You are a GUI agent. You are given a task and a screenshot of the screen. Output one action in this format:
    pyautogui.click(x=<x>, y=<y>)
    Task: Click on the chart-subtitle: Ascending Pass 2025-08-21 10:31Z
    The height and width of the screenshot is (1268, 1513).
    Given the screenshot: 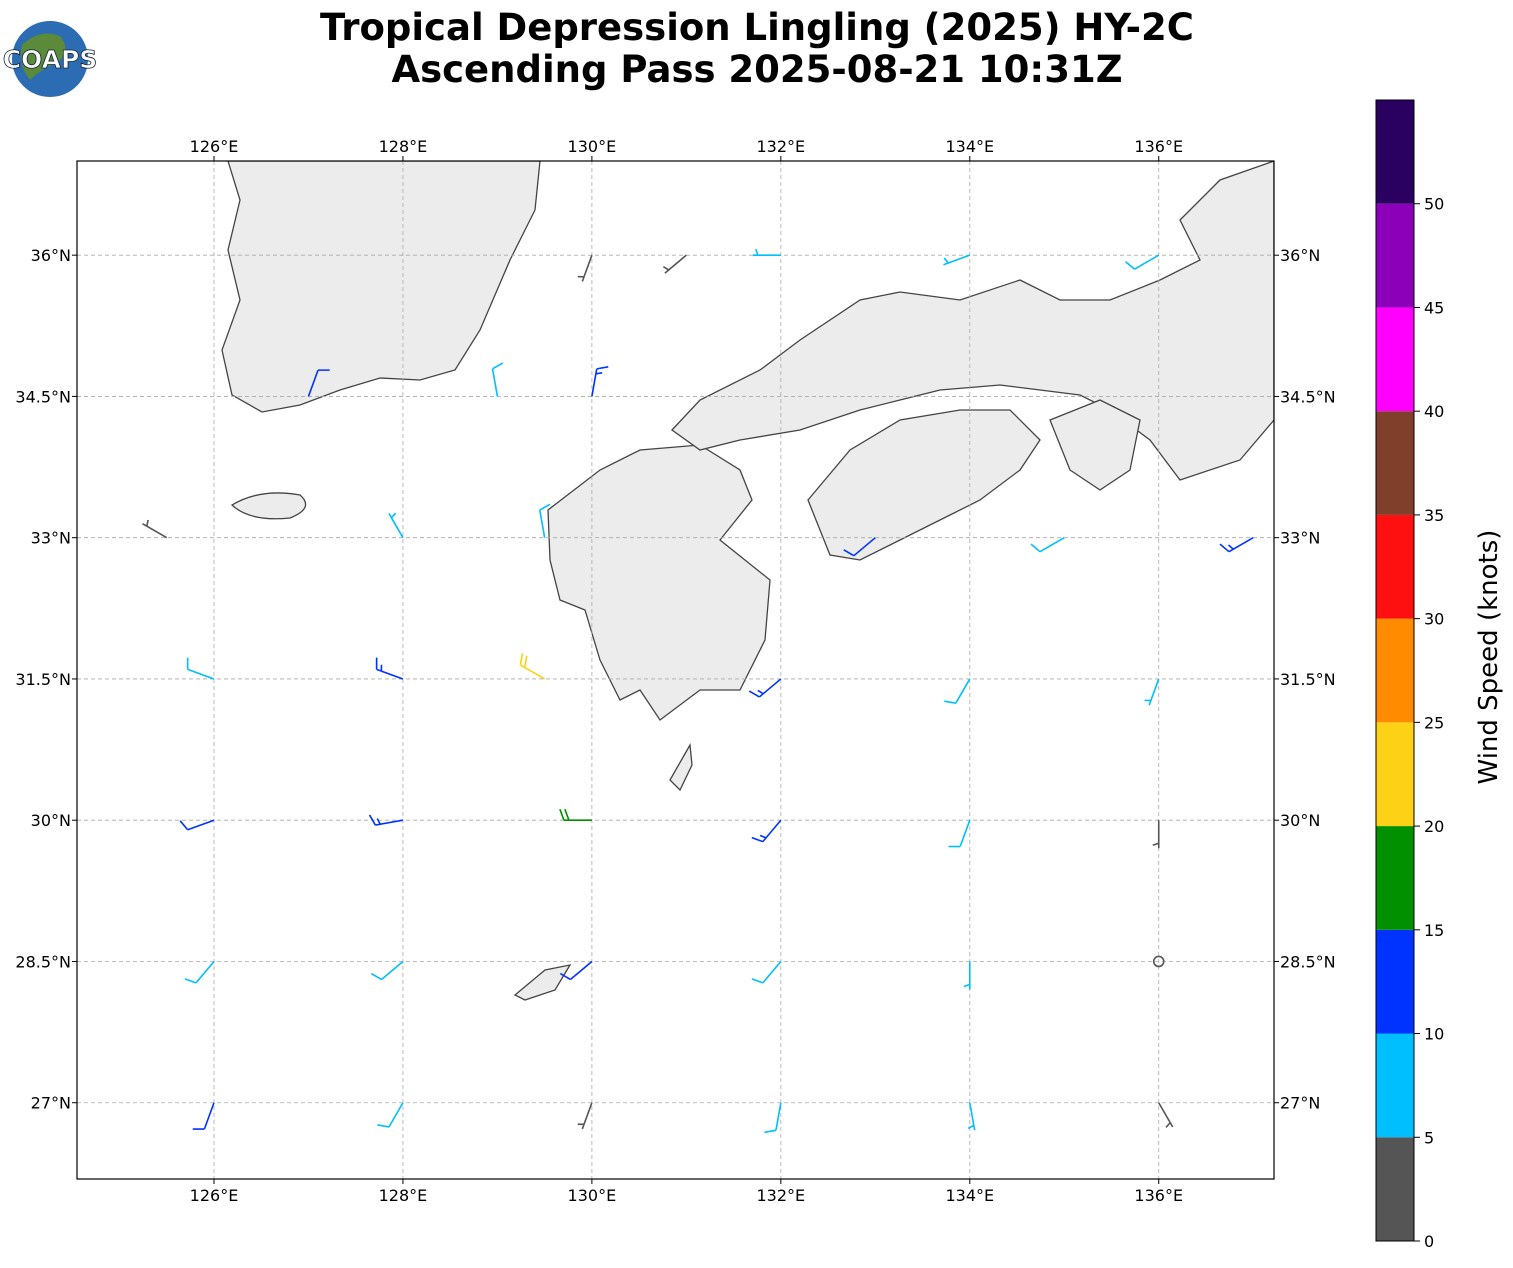 What is the action you would take?
    pyautogui.click(x=756, y=69)
    